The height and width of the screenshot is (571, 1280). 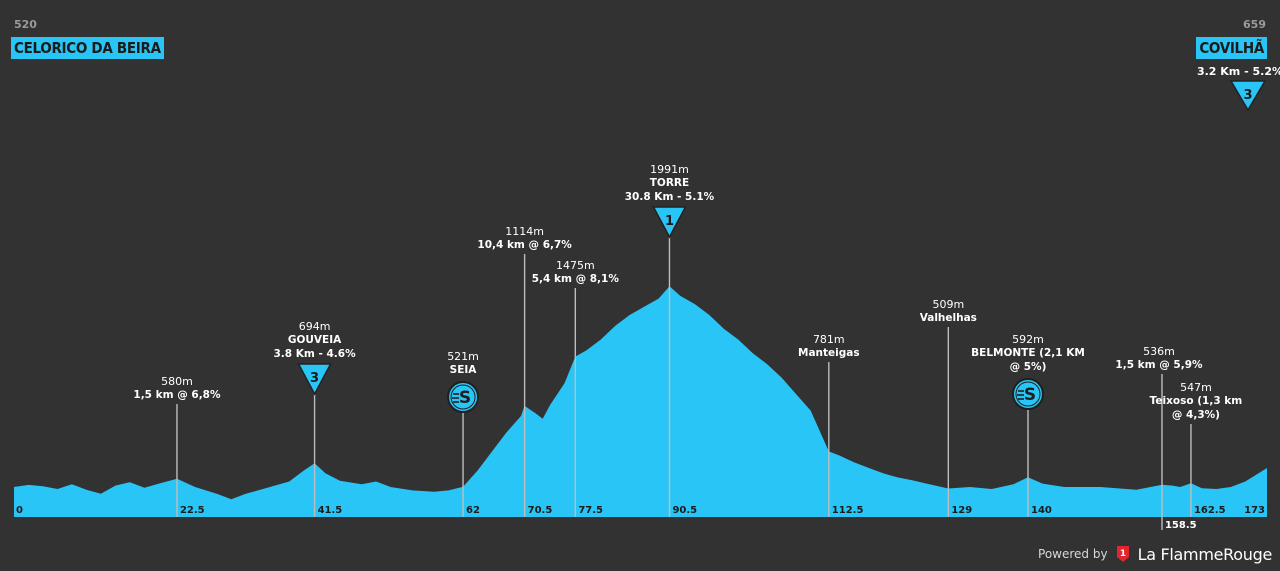 I want to click on kom-triangle-icon: 1, so click(x=669, y=222).